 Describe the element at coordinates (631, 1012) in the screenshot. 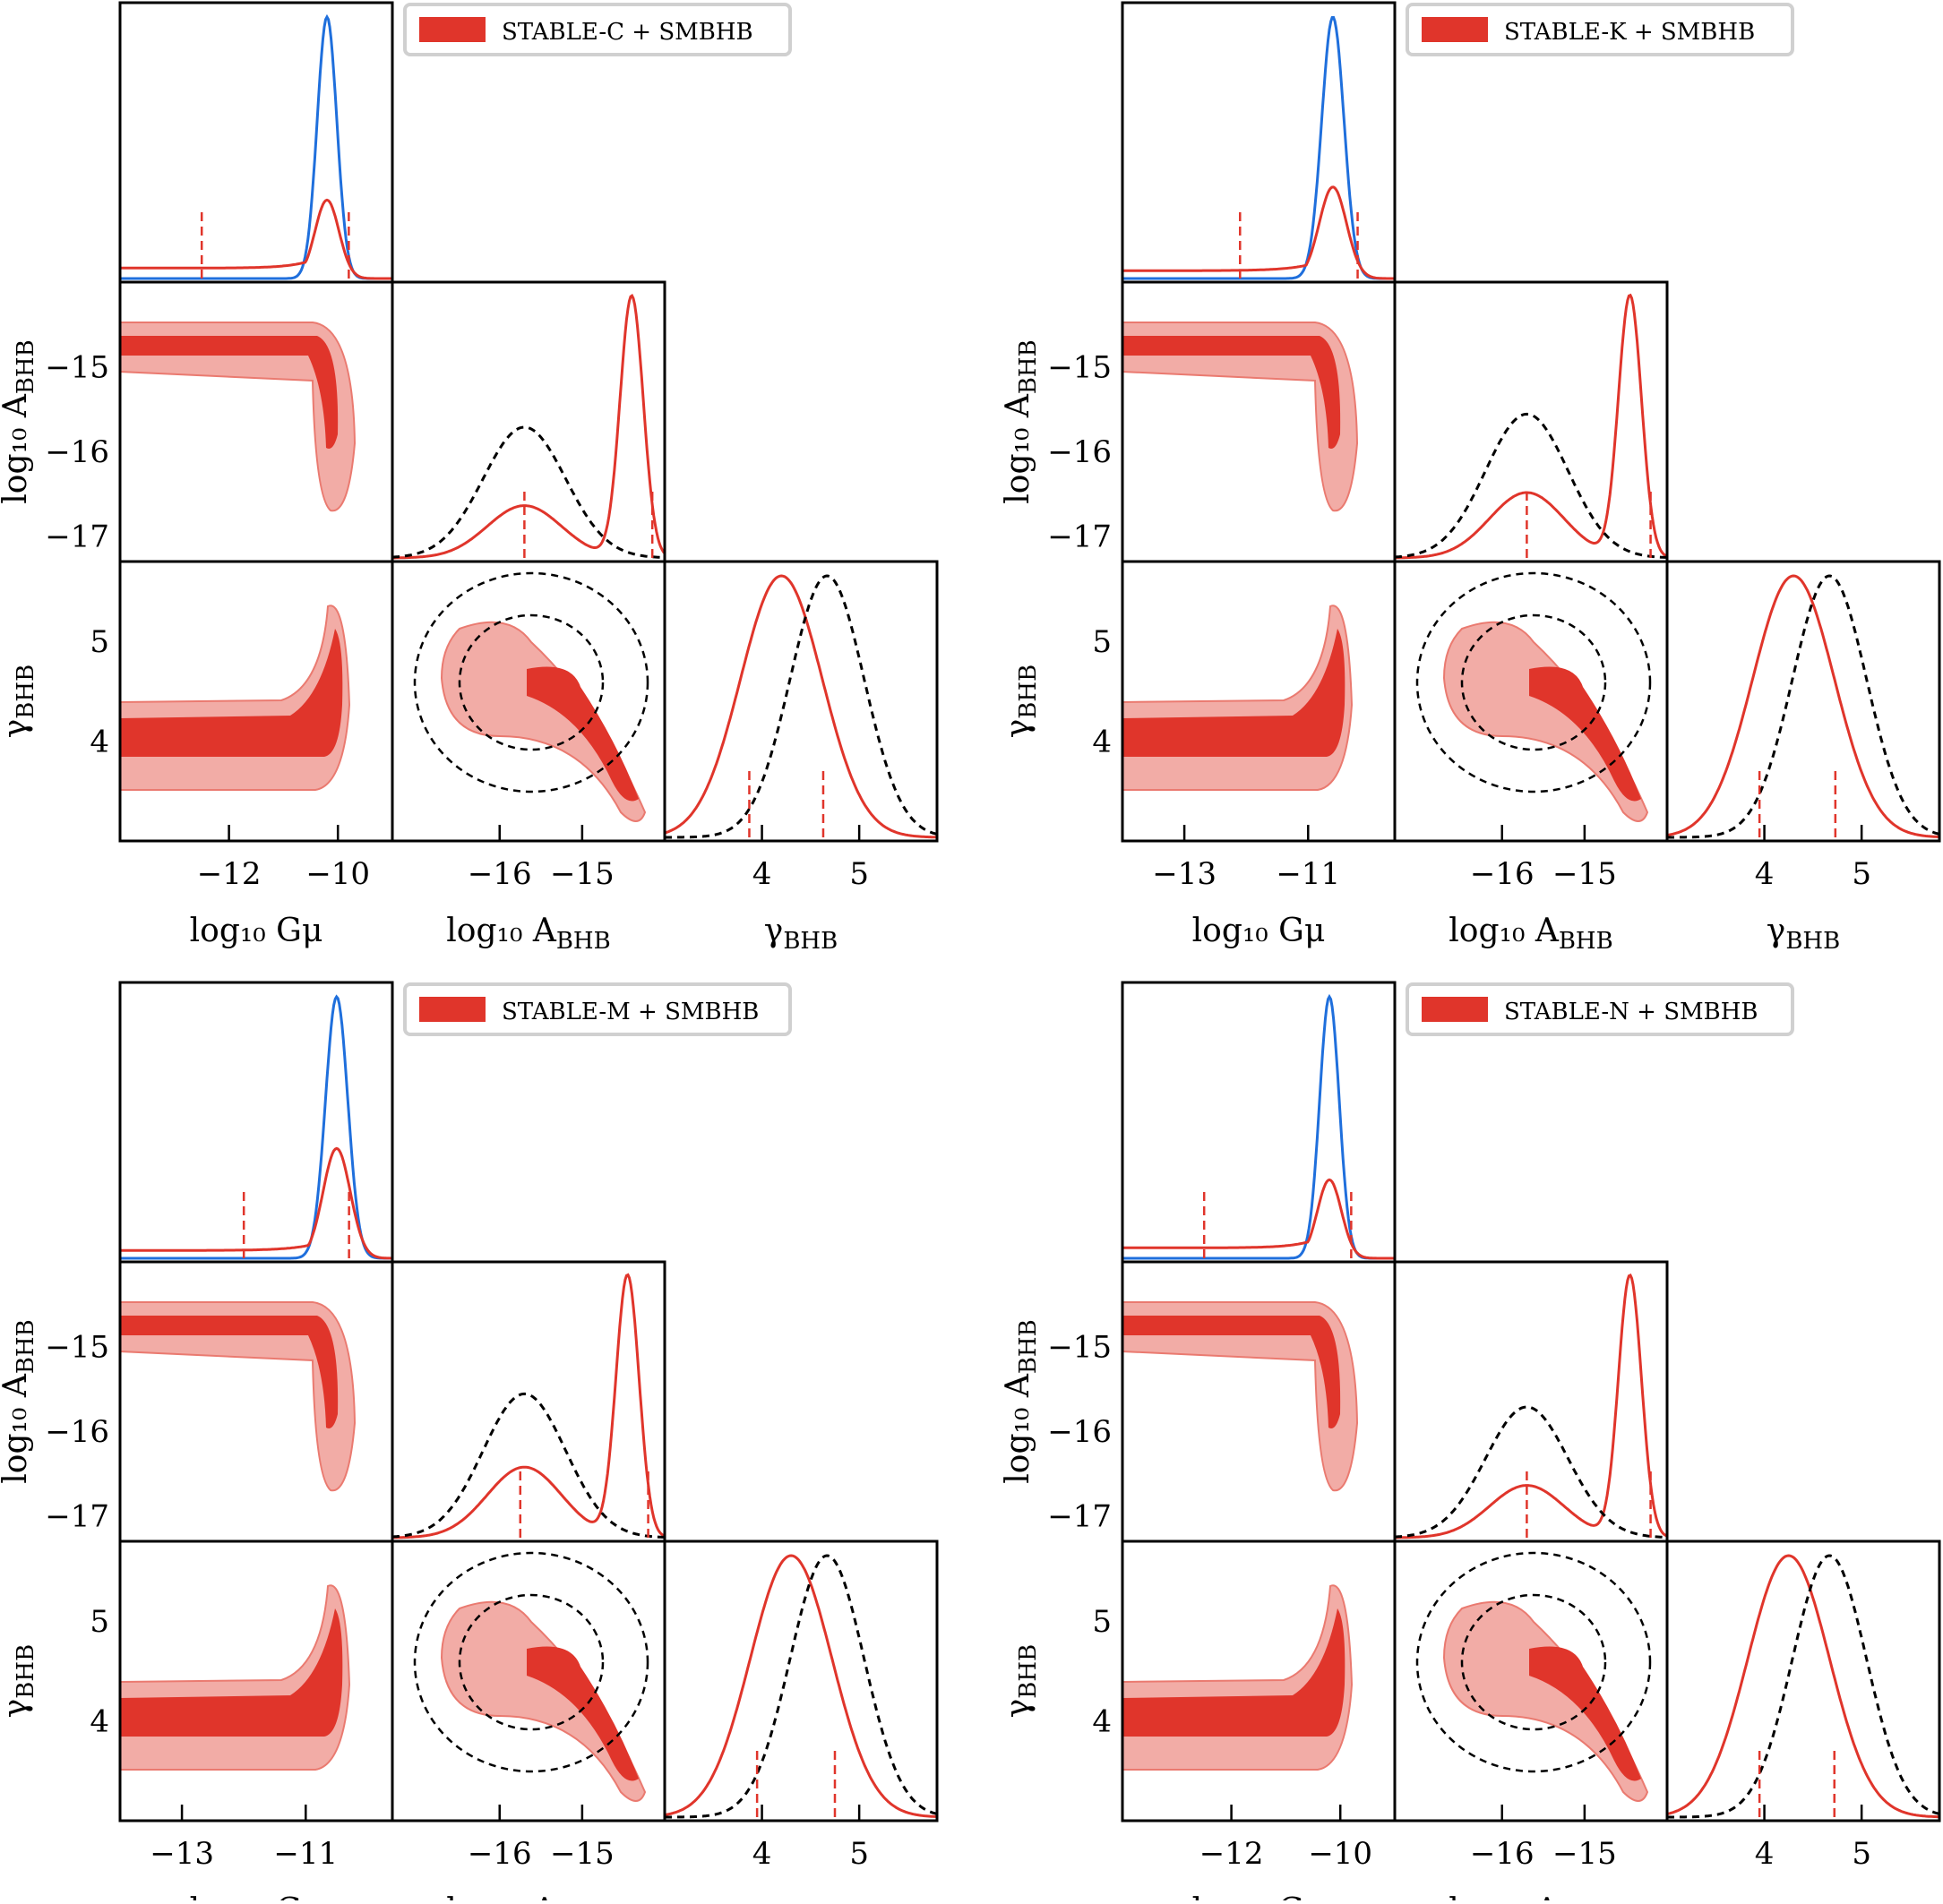

I see `legend-label: STABLE-M + SMBHB` at that location.